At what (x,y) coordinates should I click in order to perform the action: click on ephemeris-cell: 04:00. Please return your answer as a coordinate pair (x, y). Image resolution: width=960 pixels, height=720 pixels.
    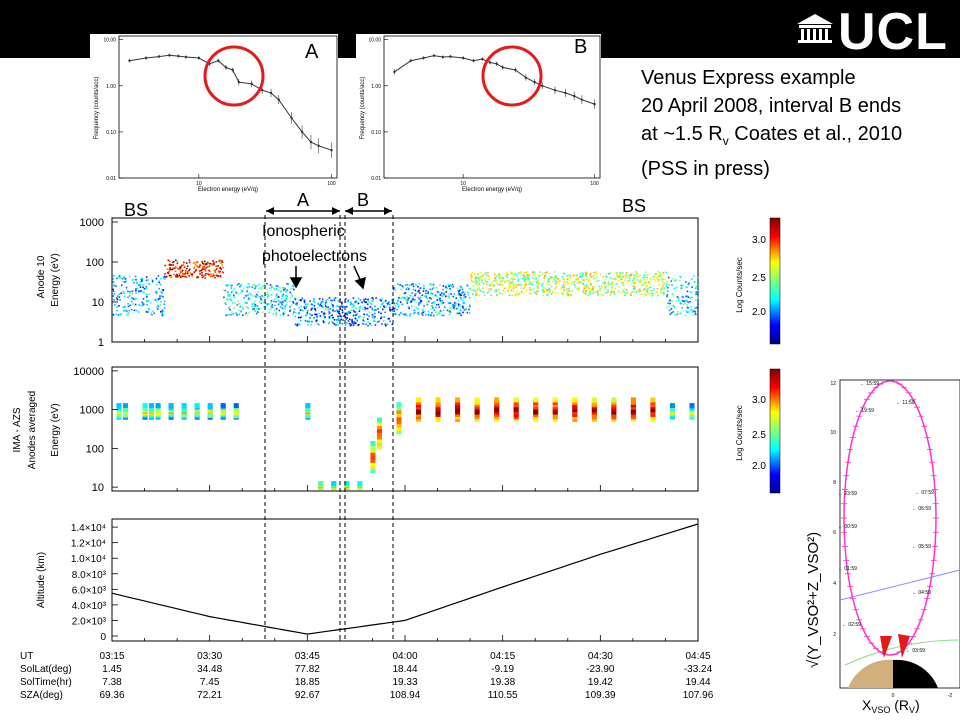
    Looking at the image, I should click on (404, 656).